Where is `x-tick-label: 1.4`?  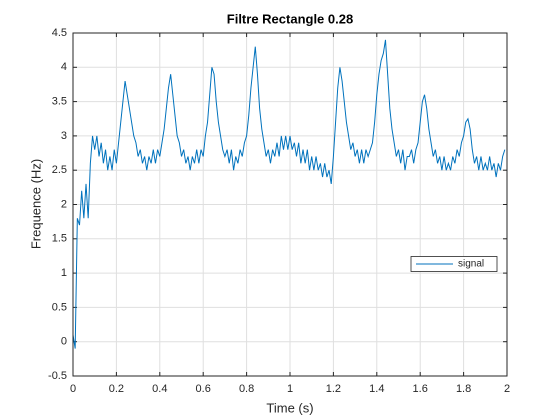
x-tick-label: 1.4 is located at coordinates (376, 389).